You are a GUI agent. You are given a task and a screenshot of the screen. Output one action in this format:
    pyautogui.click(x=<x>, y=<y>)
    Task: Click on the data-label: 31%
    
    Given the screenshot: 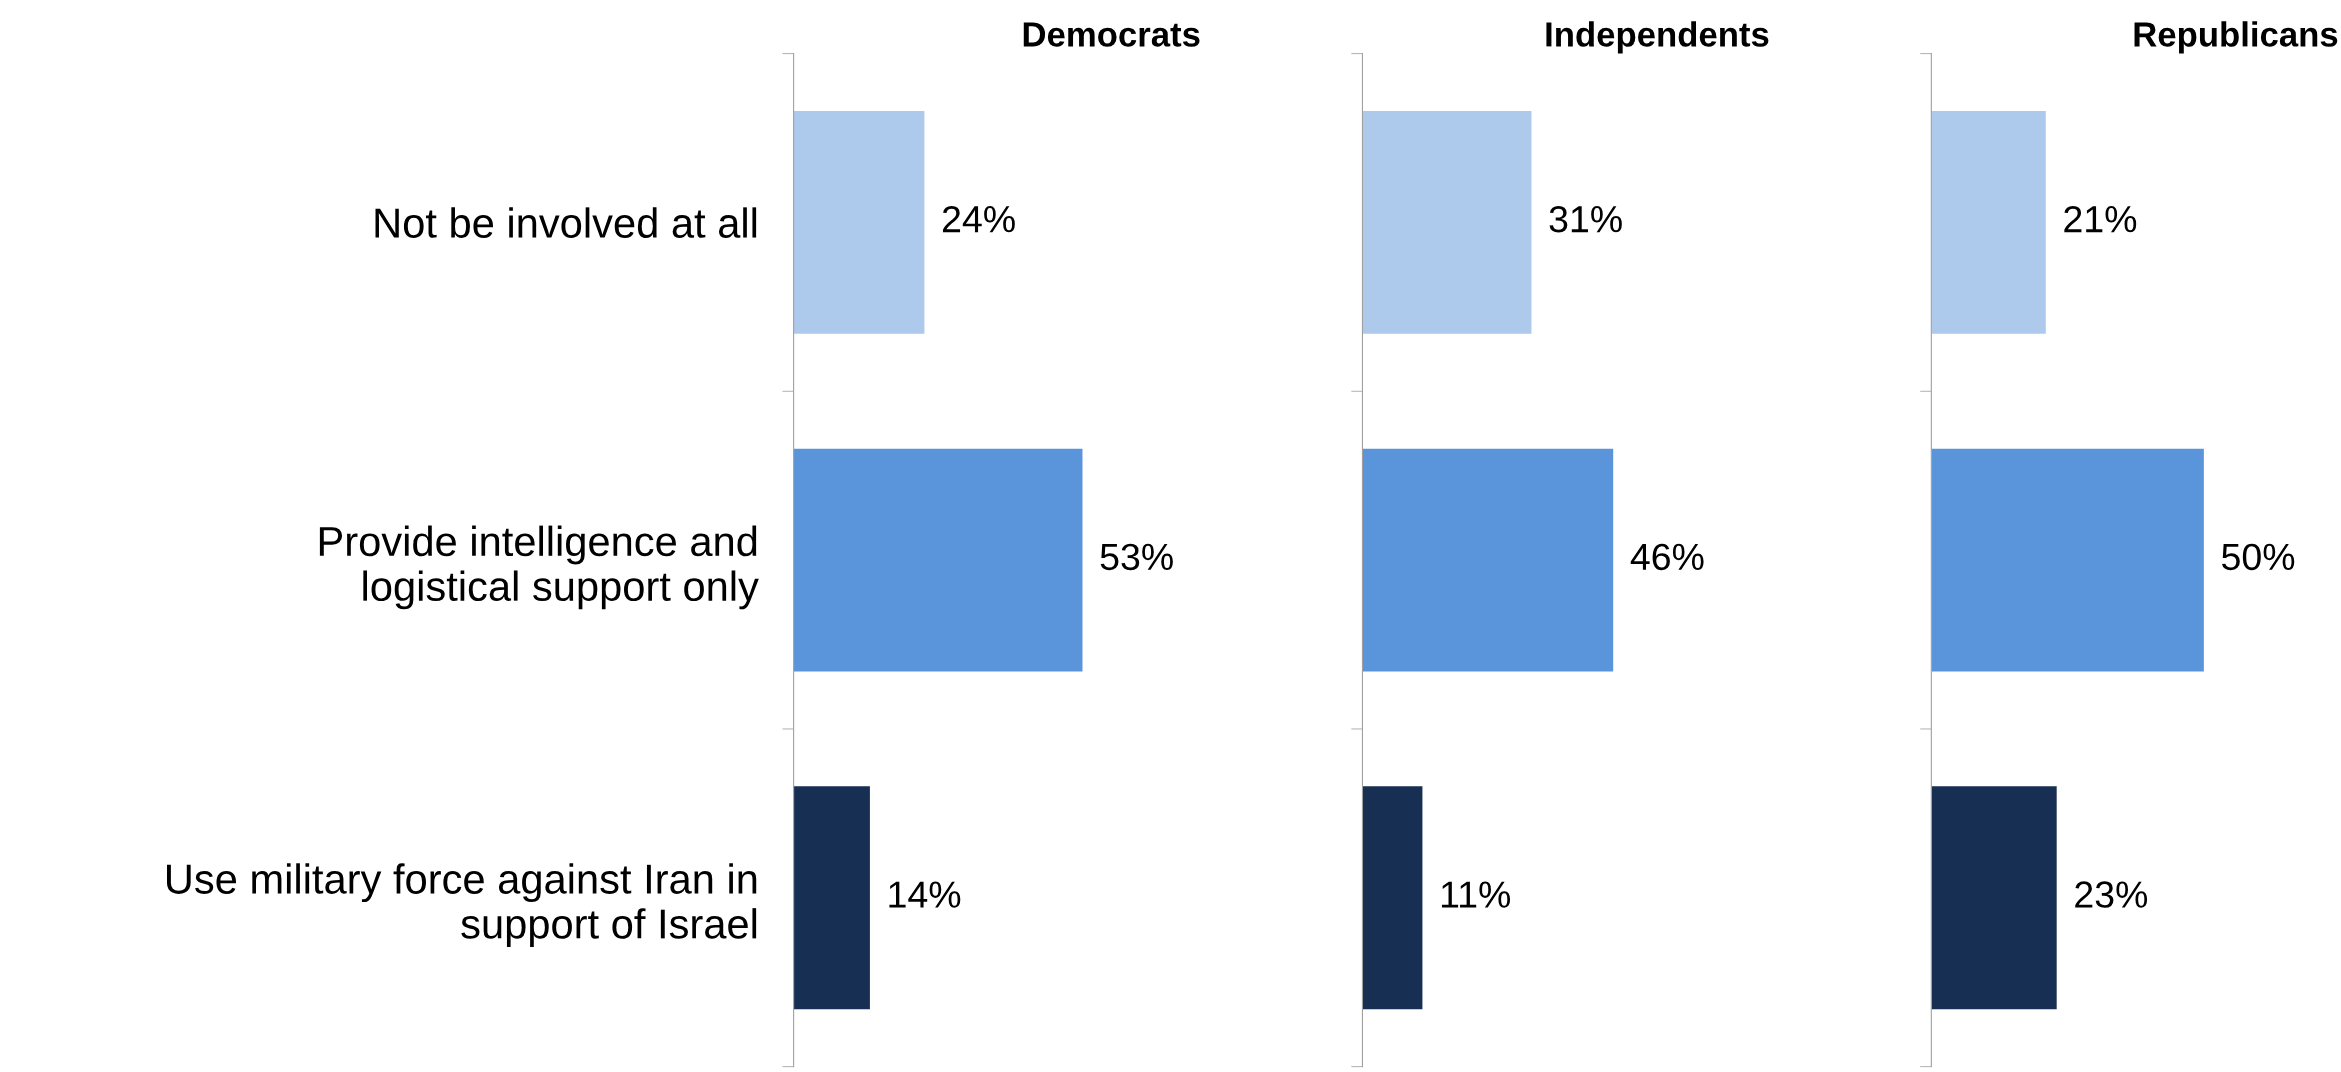 What is the action you would take?
    pyautogui.click(x=1585, y=219)
    